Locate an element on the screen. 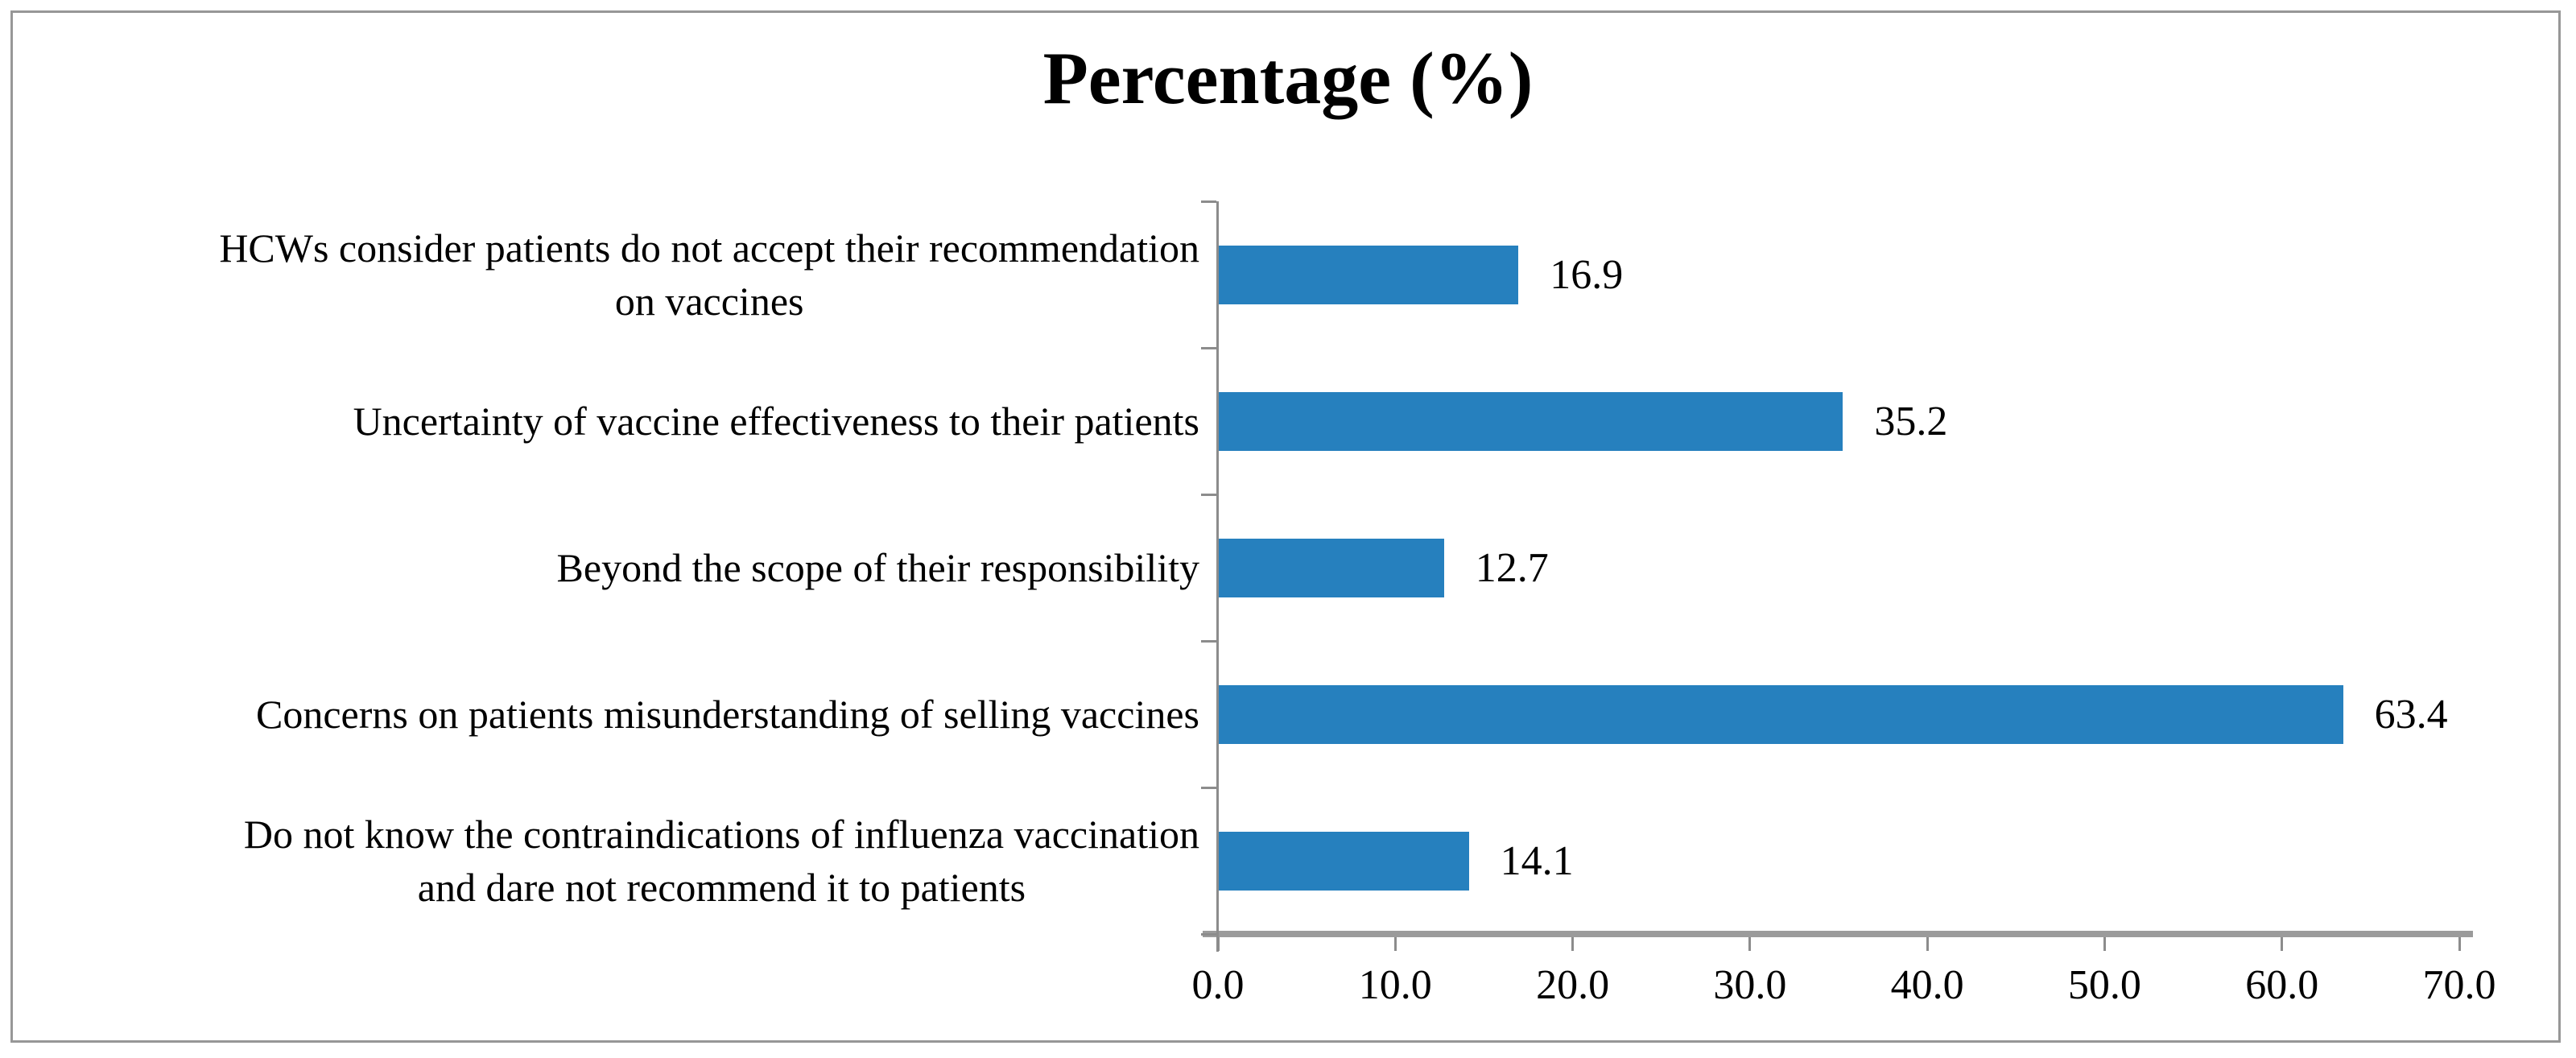  x-axis-tick-label: 30.0 is located at coordinates (1750, 985).